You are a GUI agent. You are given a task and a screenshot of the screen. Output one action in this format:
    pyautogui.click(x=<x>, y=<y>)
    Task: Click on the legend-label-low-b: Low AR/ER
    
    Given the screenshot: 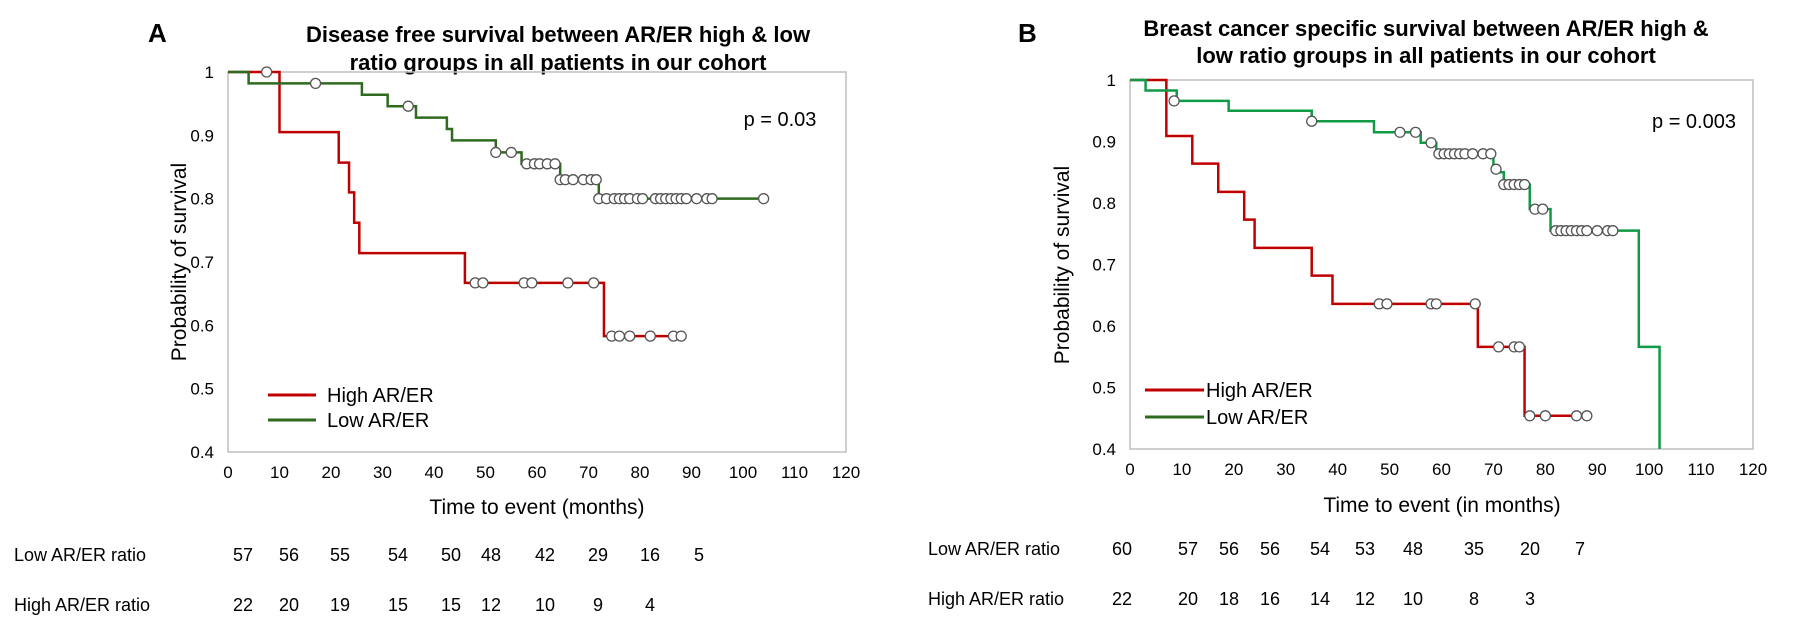 What is the action you would take?
    pyautogui.click(x=1257, y=418)
    